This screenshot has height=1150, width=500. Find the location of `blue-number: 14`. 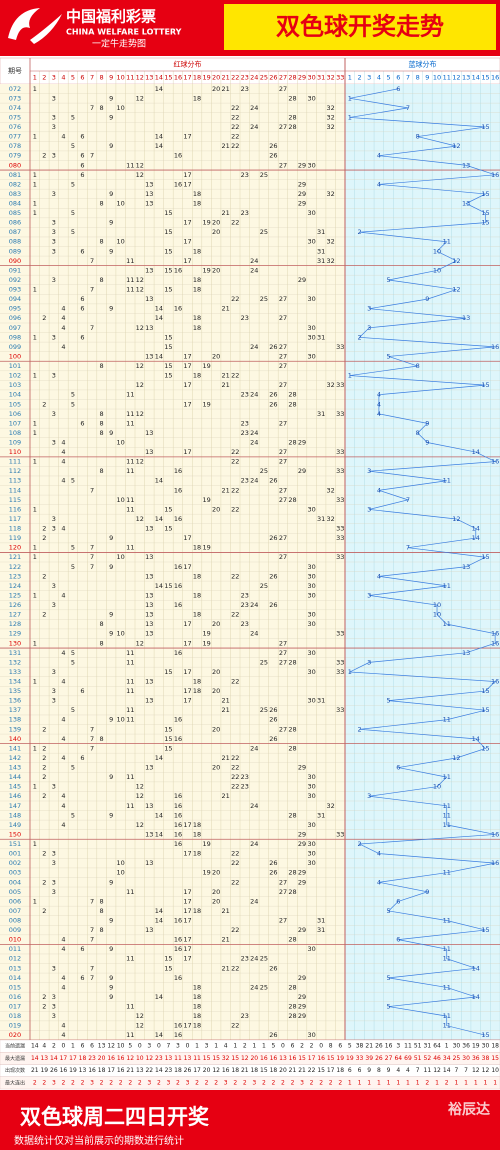

blue-number: 14 is located at coordinates (476, 968).